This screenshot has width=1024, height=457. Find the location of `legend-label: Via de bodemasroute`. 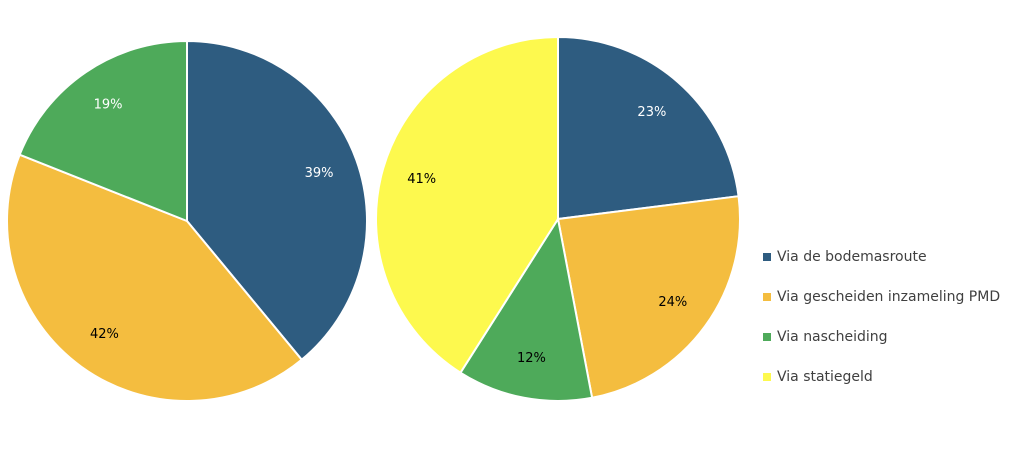

legend-label: Via de bodemasroute is located at coordinates (852, 257).